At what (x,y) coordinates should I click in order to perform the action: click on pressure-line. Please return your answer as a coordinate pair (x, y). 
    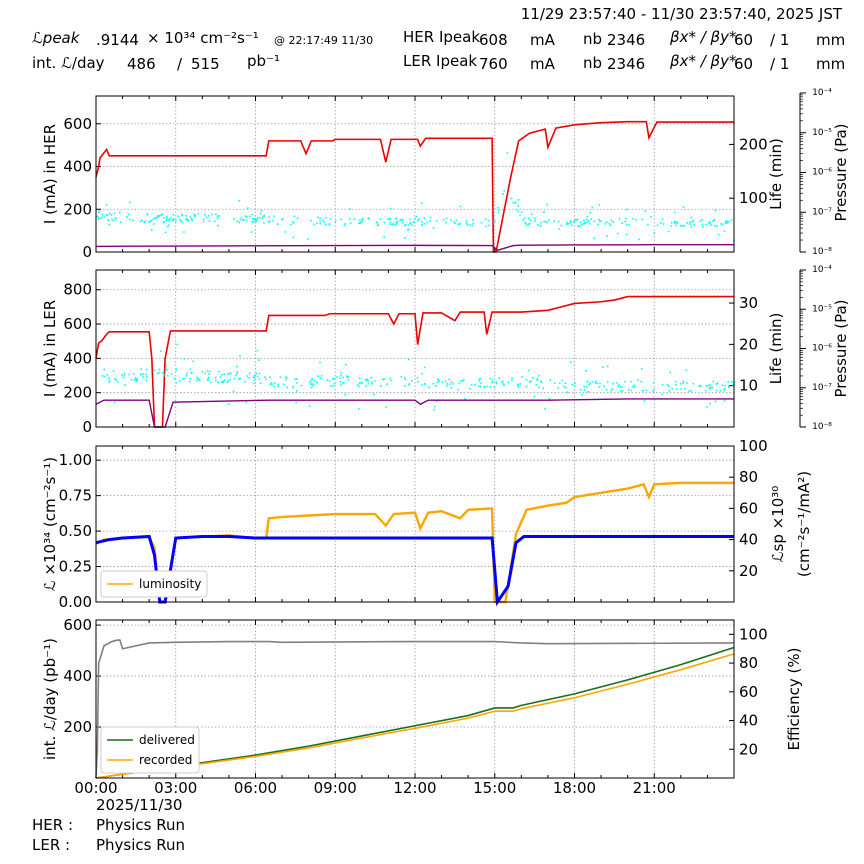
    Looking at the image, I should click on (414, 248).